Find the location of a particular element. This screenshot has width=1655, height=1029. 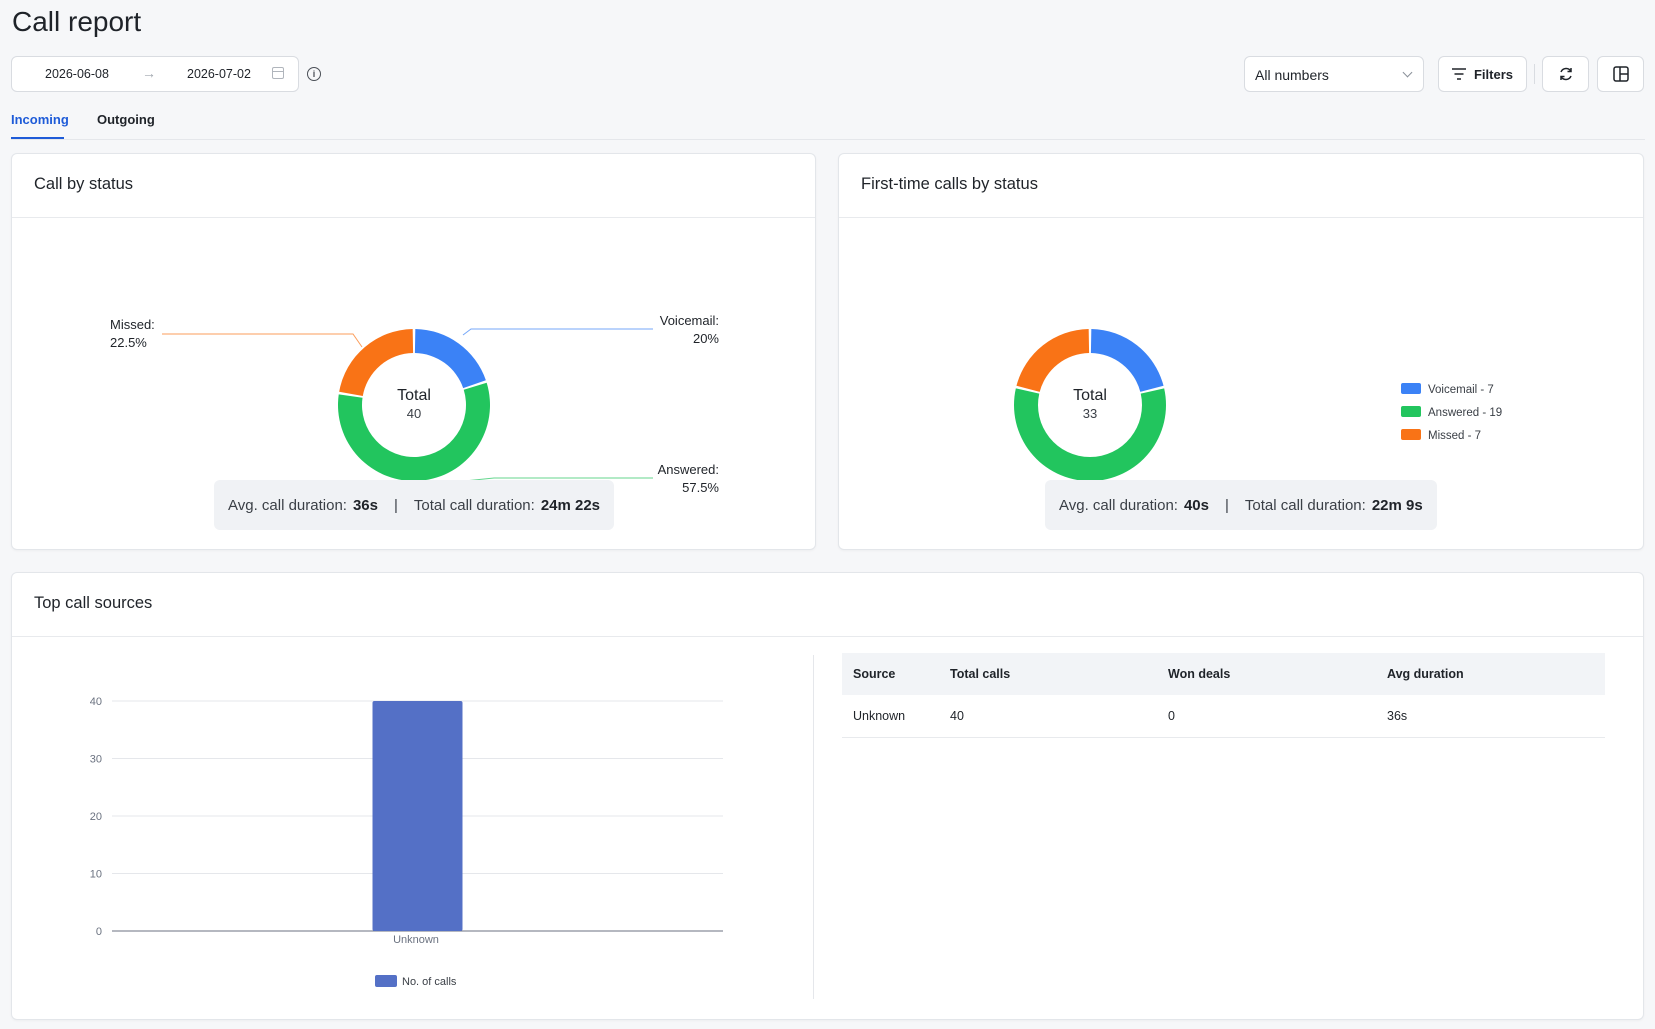

bar-unknown is located at coordinates (417, 816).